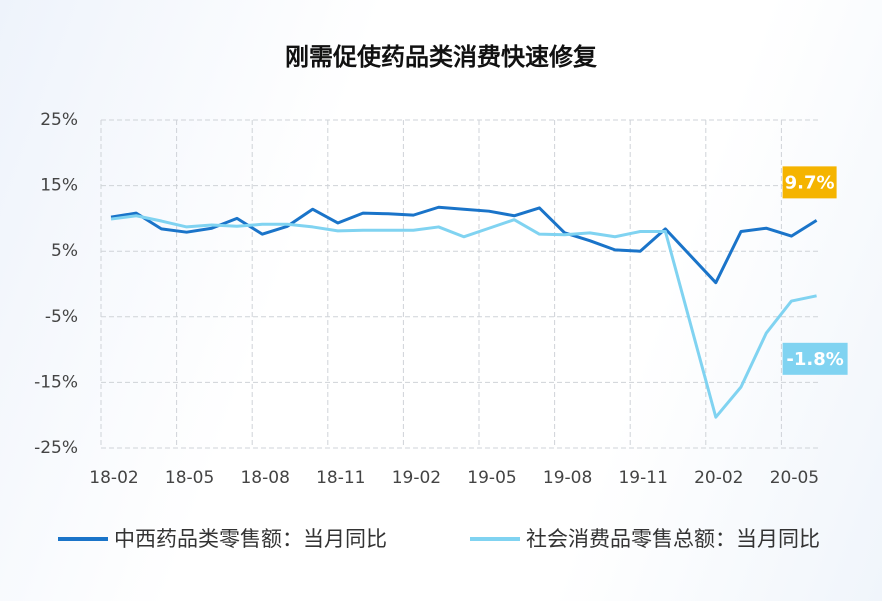  I want to click on x-tick-label: 18-05, so click(189, 478).